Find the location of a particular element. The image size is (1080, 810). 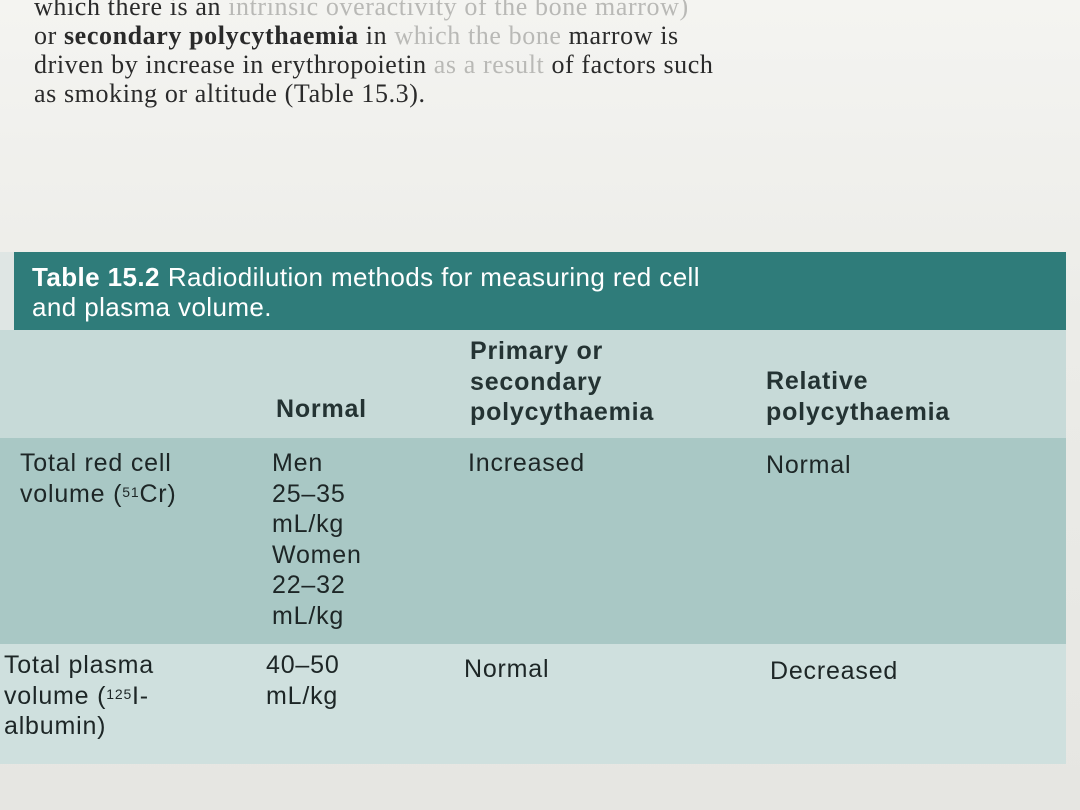

header-relative: Relative polycythaemia is located at coordinates (858, 396).